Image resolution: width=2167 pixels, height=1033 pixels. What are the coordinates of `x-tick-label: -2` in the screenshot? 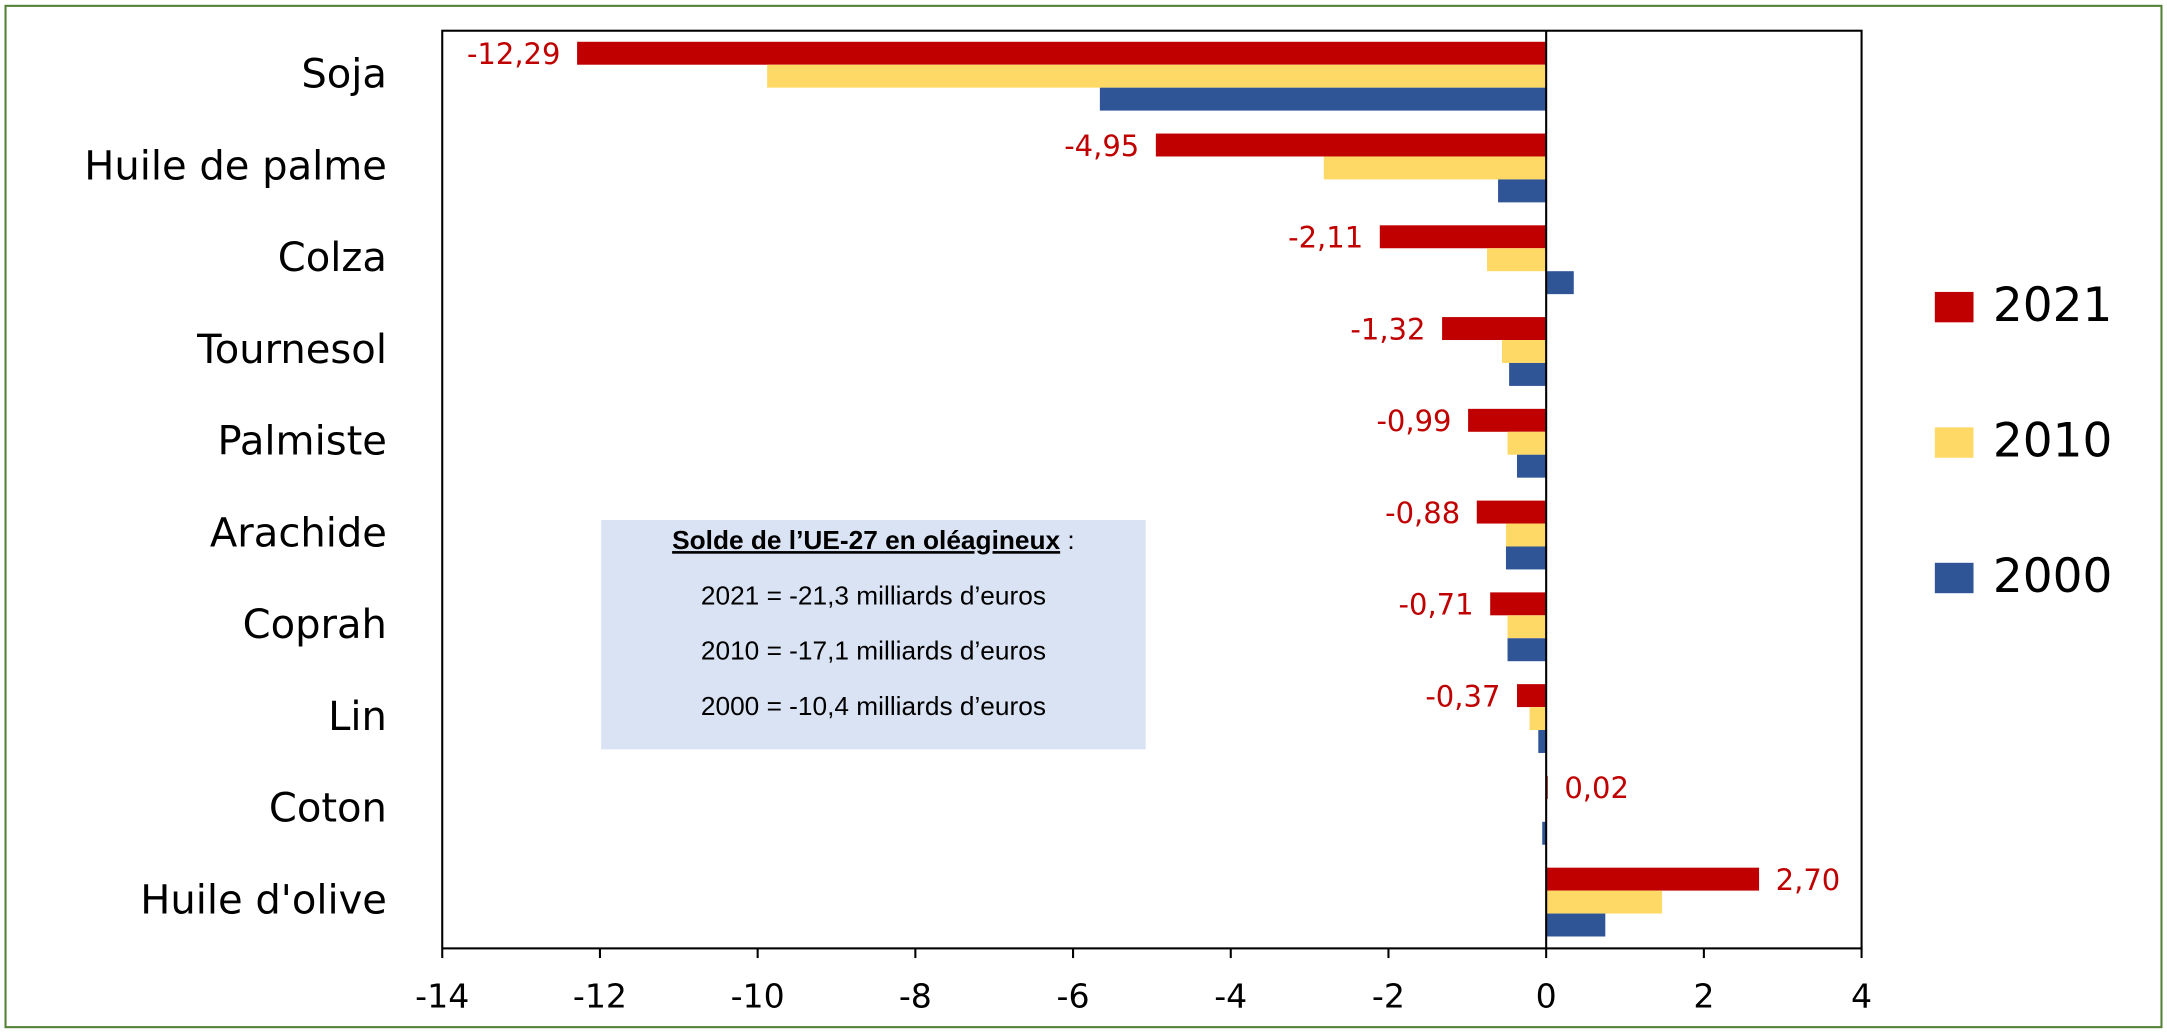 It's located at (1388, 996).